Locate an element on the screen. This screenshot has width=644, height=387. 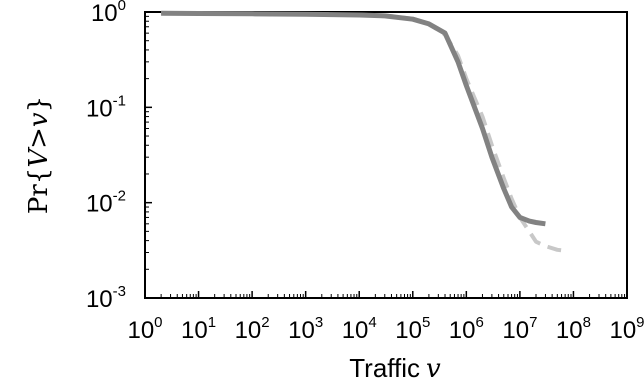
x-tick-label: 10³ is located at coordinates (305, 329).